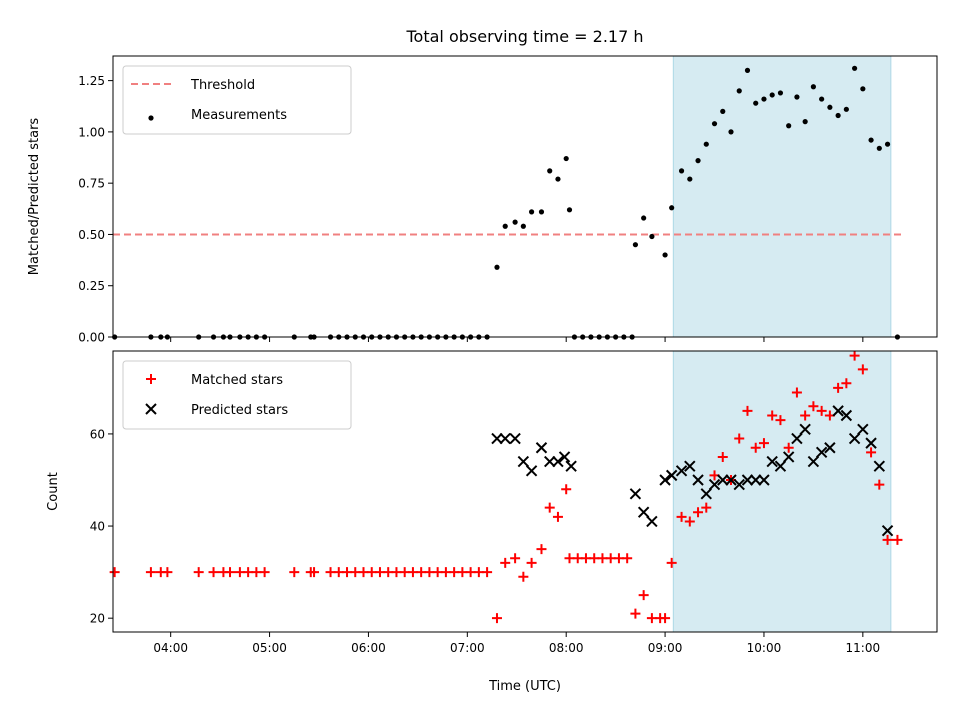 The width and height of the screenshot is (960, 720). What do you see at coordinates (239, 410) in the screenshot?
I see `legend-label: Predicted stars` at bounding box center [239, 410].